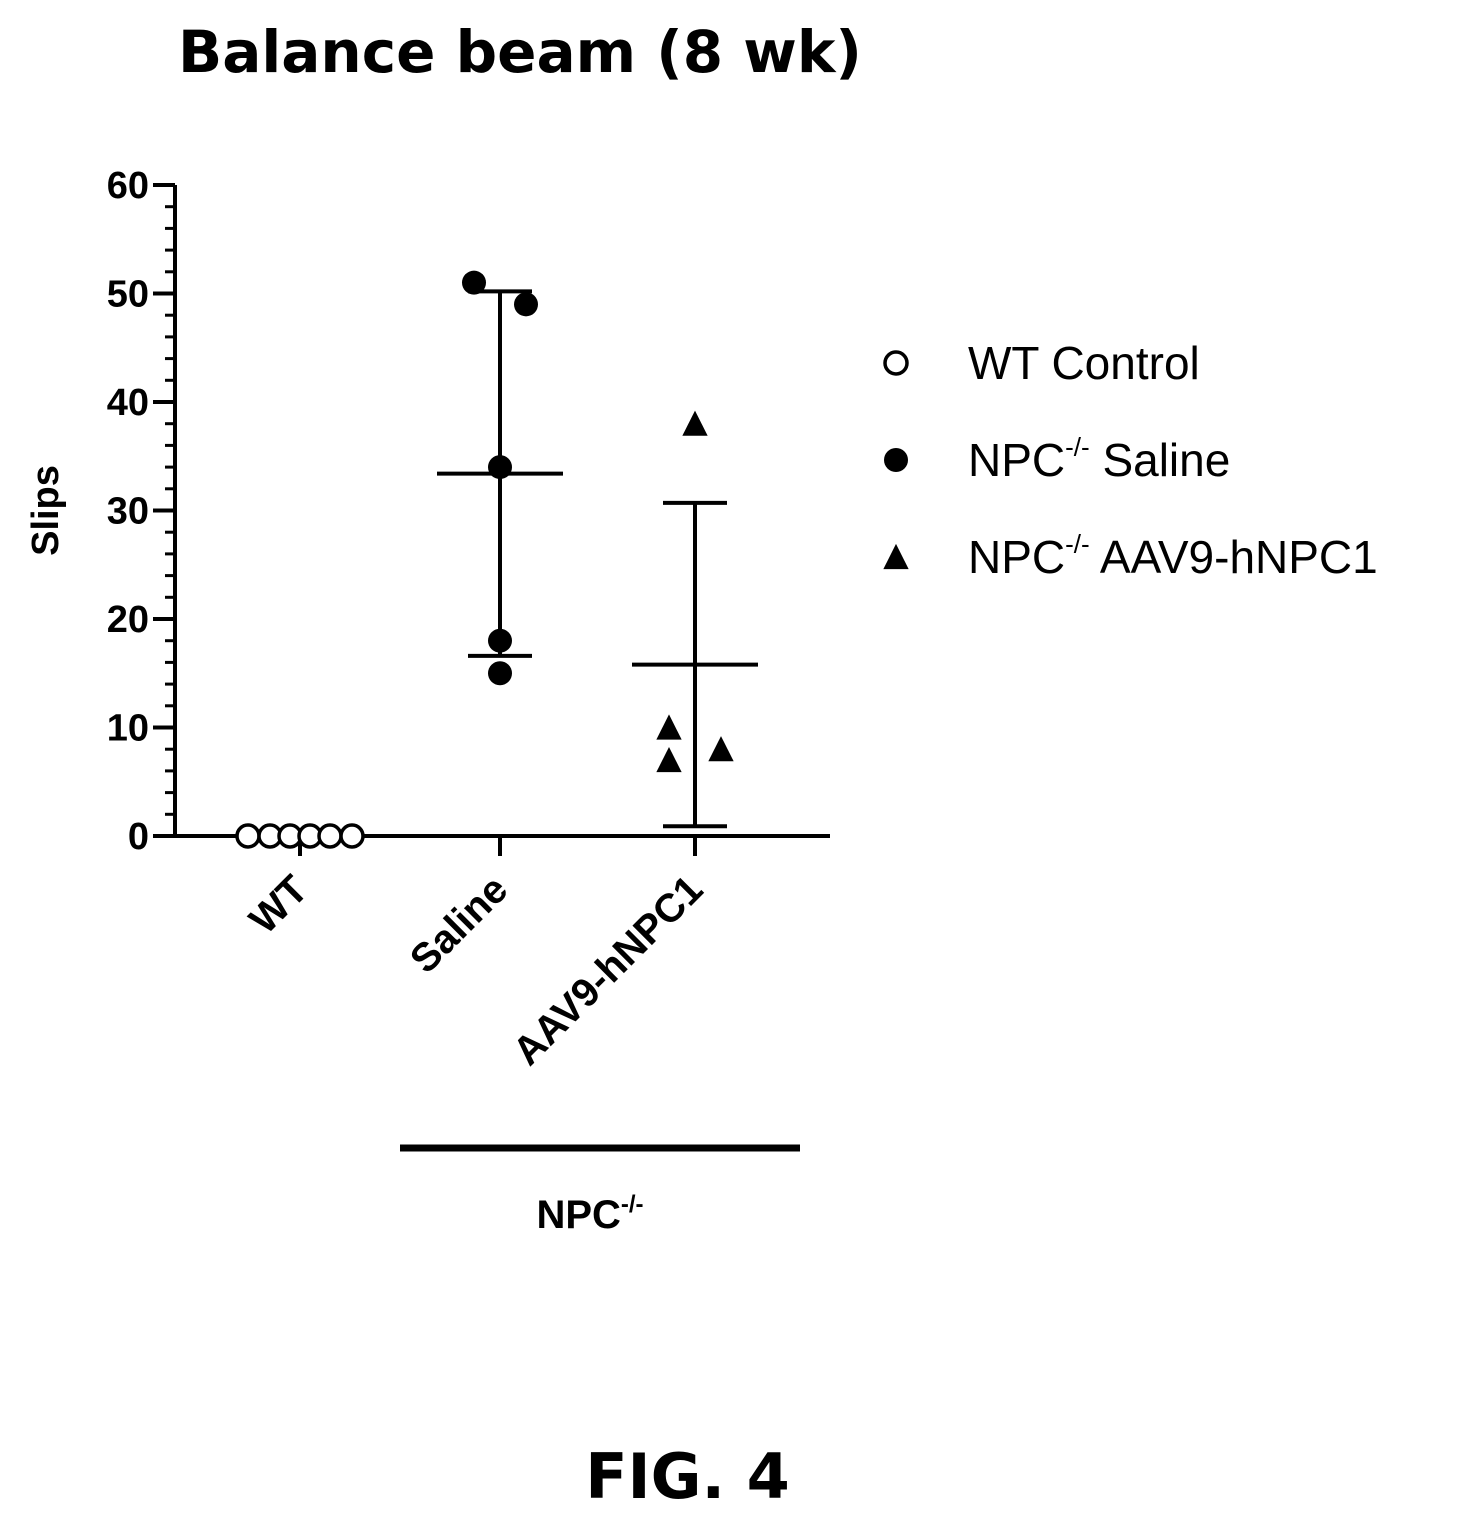 The image size is (1465, 1521). I want to click on y-tick-label: 50, so click(128, 295).